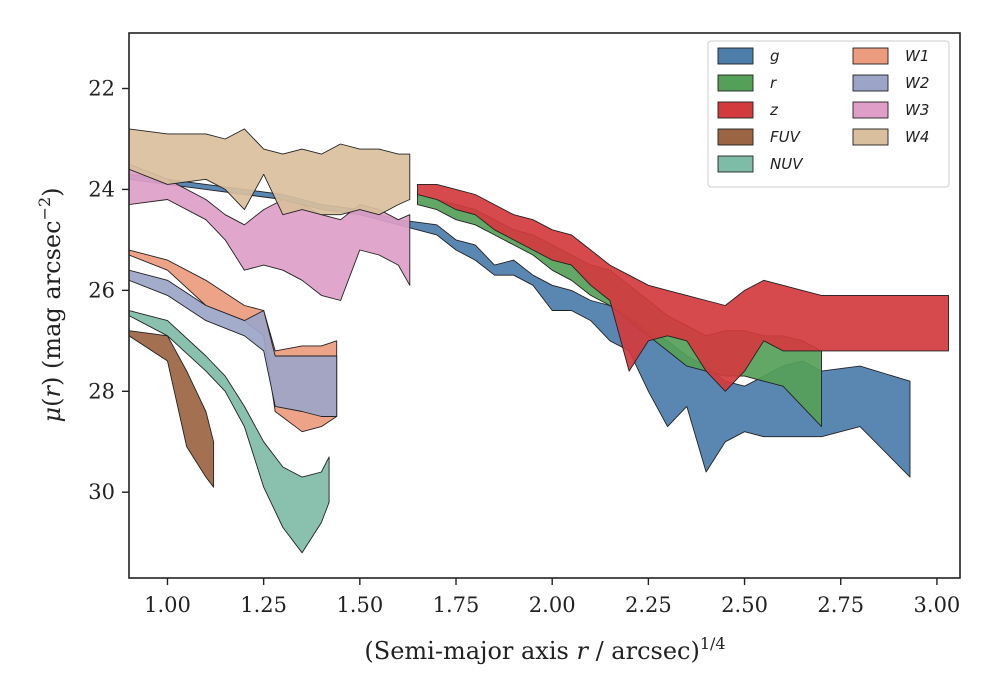  What do you see at coordinates (840, 605) in the screenshot?
I see `x-tick-label: 2.75` at bounding box center [840, 605].